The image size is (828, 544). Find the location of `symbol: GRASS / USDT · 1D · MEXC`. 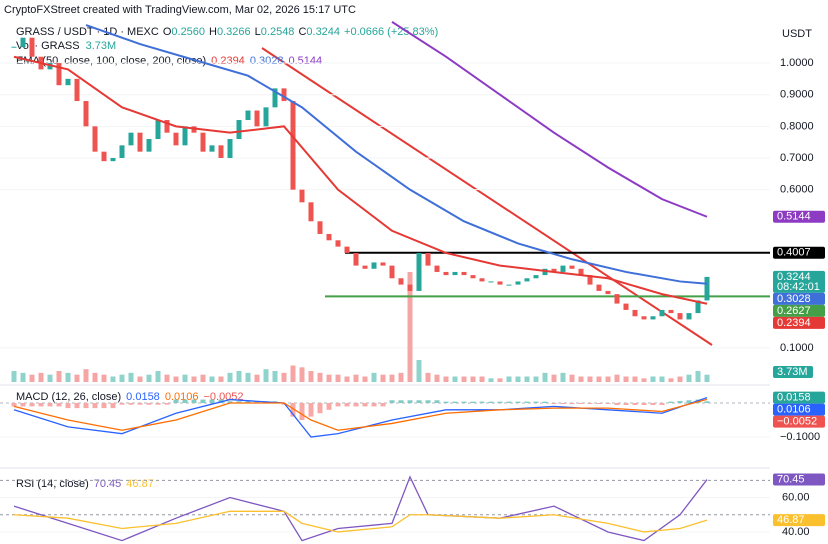

symbol: GRASS / USDT · 1D · MEXC is located at coordinates (87, 32).